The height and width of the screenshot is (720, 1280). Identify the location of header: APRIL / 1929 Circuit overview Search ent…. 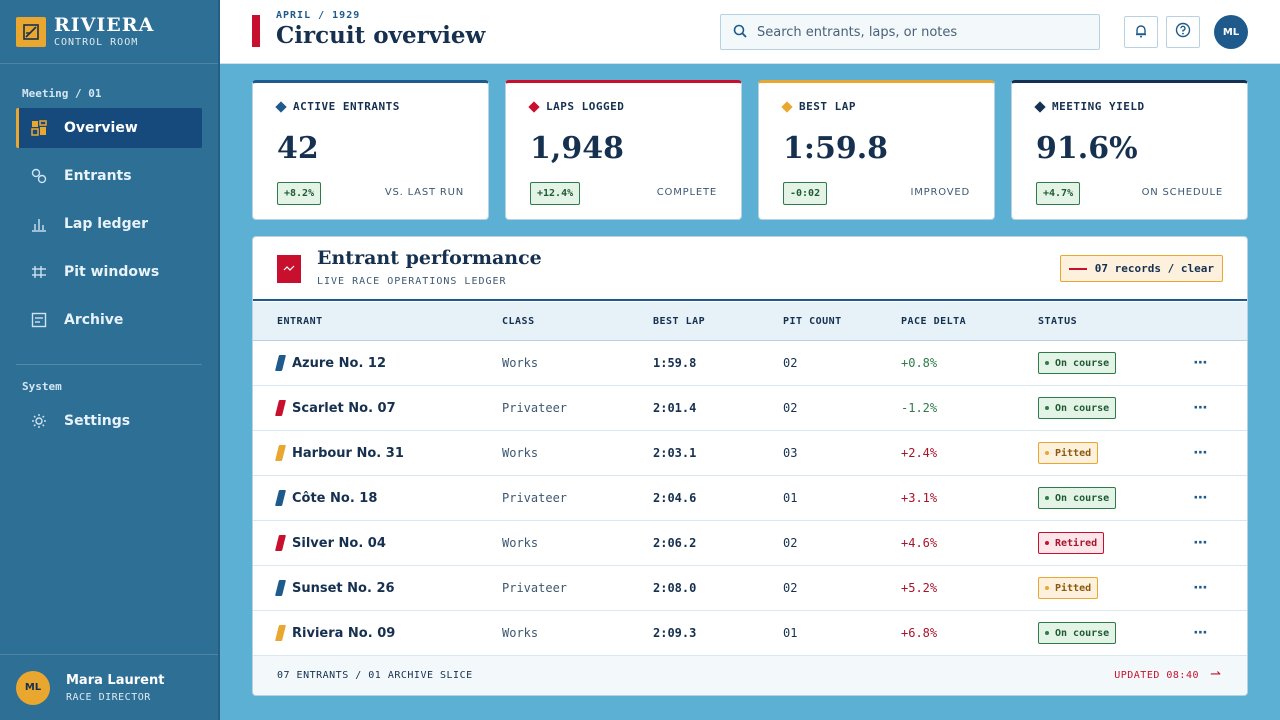
(750, 32).